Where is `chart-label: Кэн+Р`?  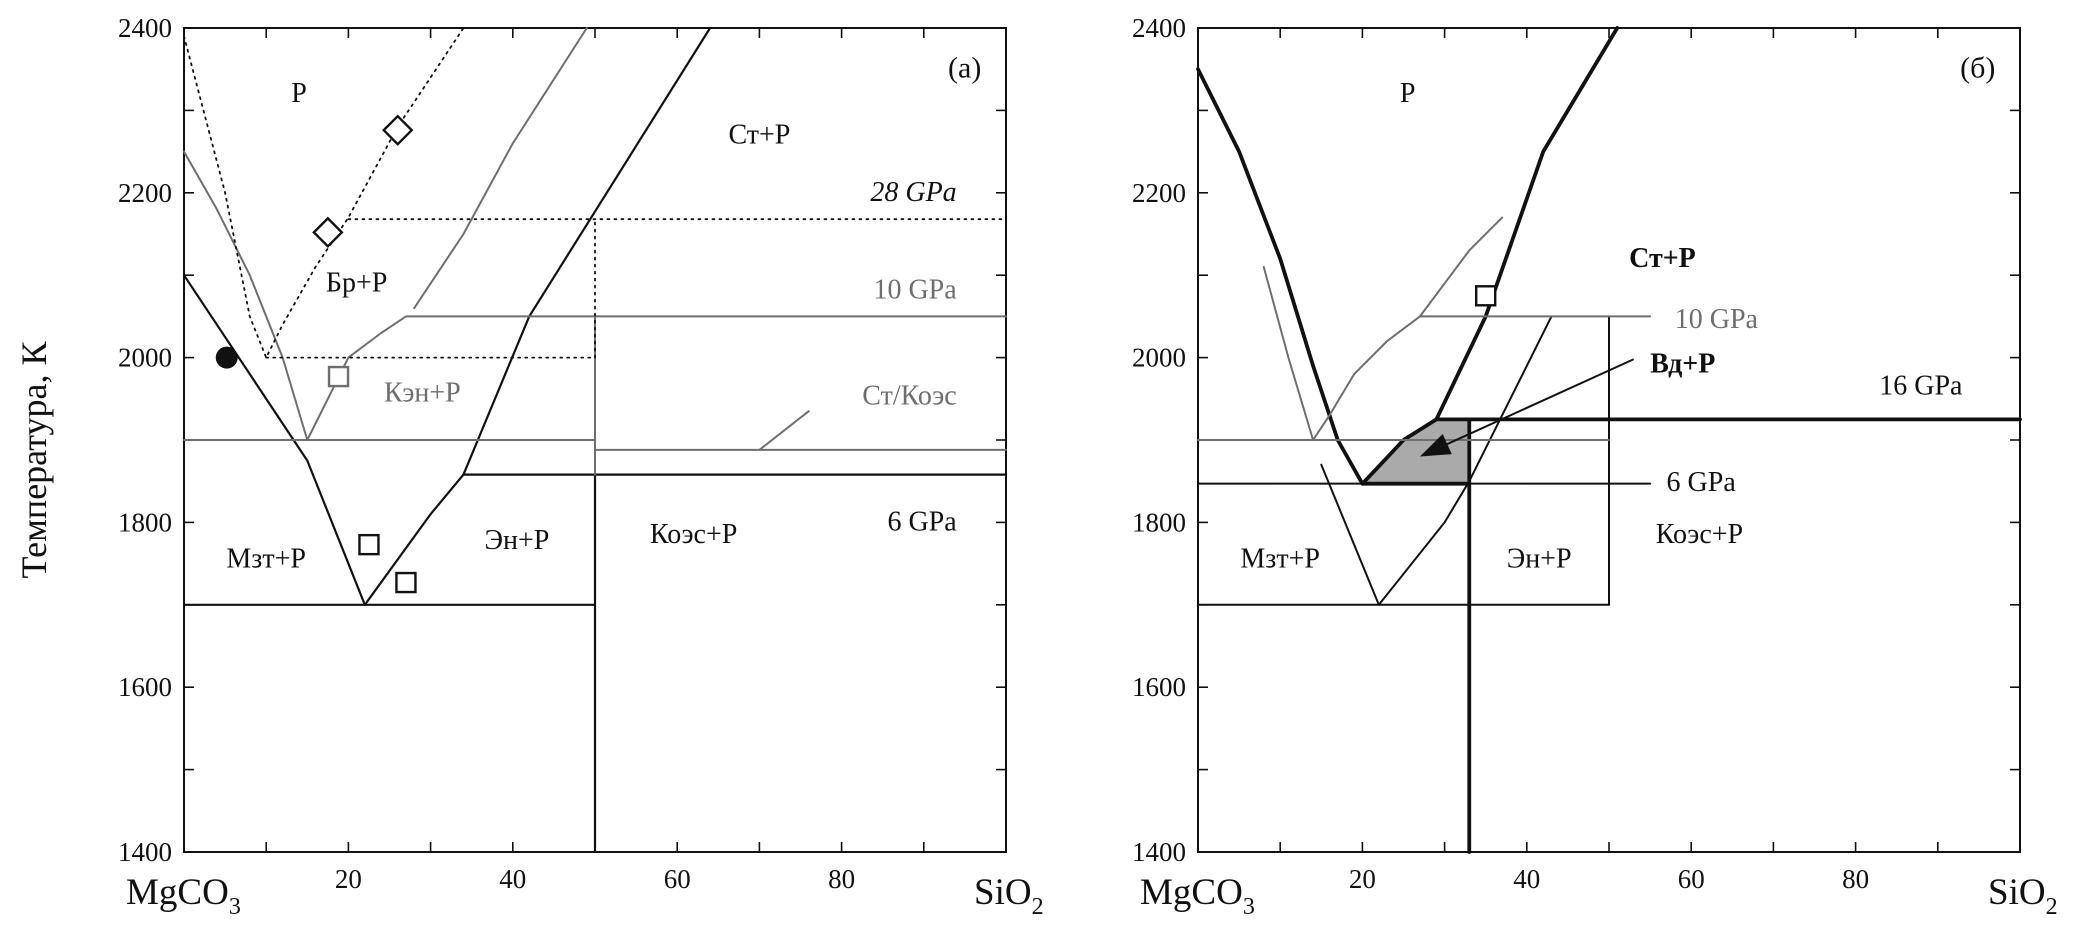 chart-label: Кэн+Р is located at coordinates (422, 392).